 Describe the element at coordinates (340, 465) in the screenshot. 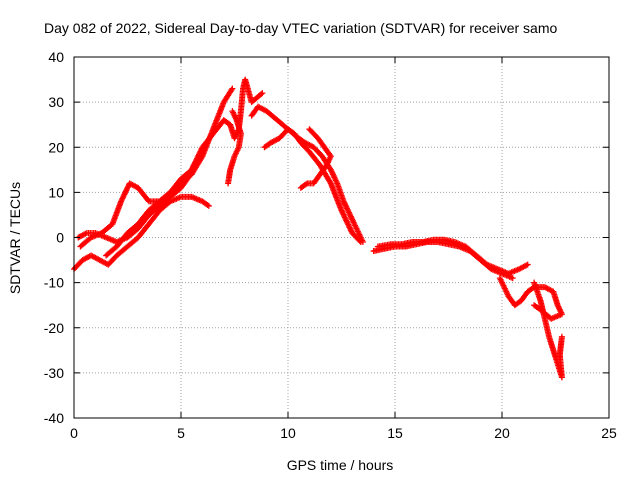

I see `x-axis-label: GPS time / hours` at that location.